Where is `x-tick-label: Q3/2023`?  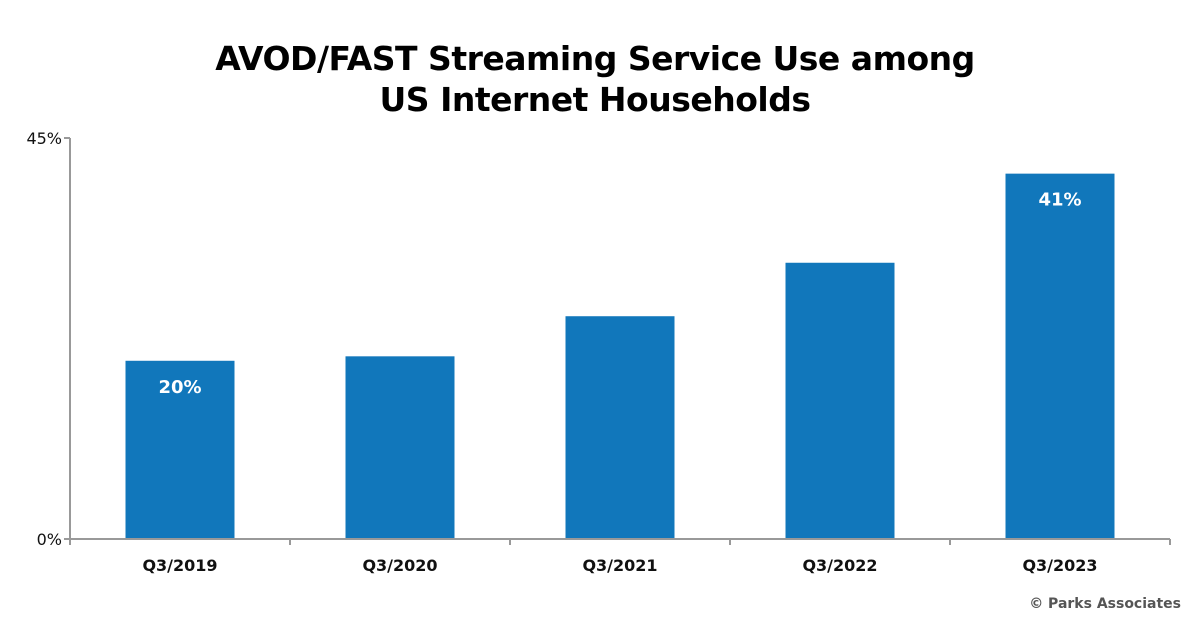
x-tick-label: Q3/2023 is located at coordinates (1059, 565).